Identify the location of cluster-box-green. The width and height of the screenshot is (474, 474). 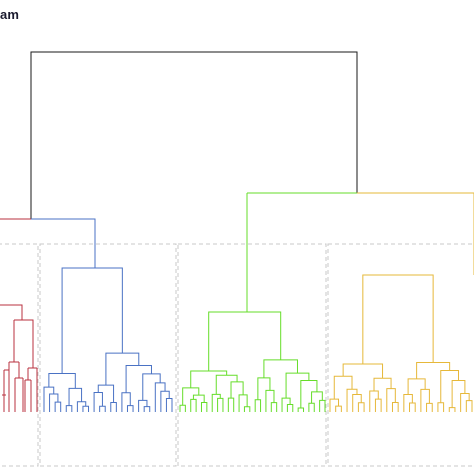
(252, 355).